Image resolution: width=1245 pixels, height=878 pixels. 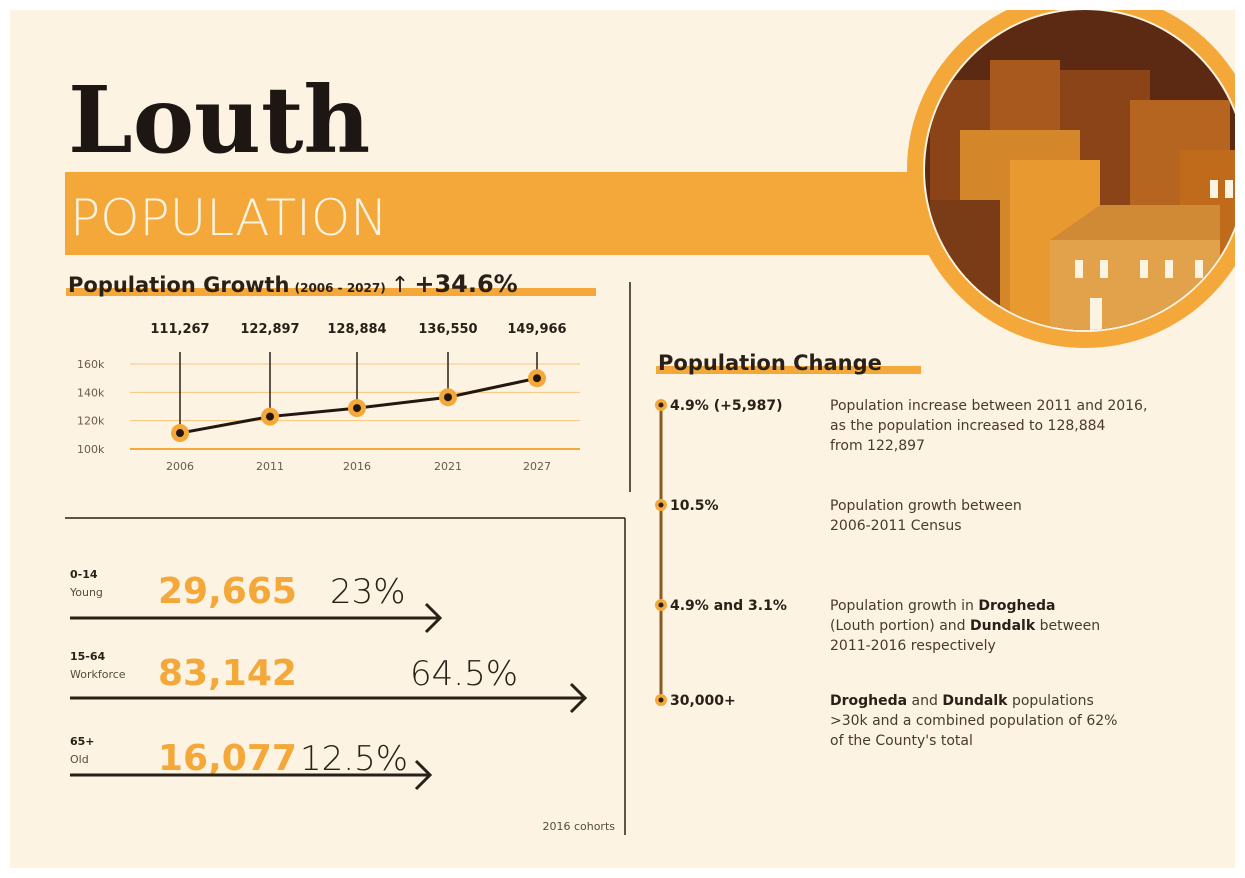 I want to click on y-tick-label: 100k, so click(x=91, y=449).